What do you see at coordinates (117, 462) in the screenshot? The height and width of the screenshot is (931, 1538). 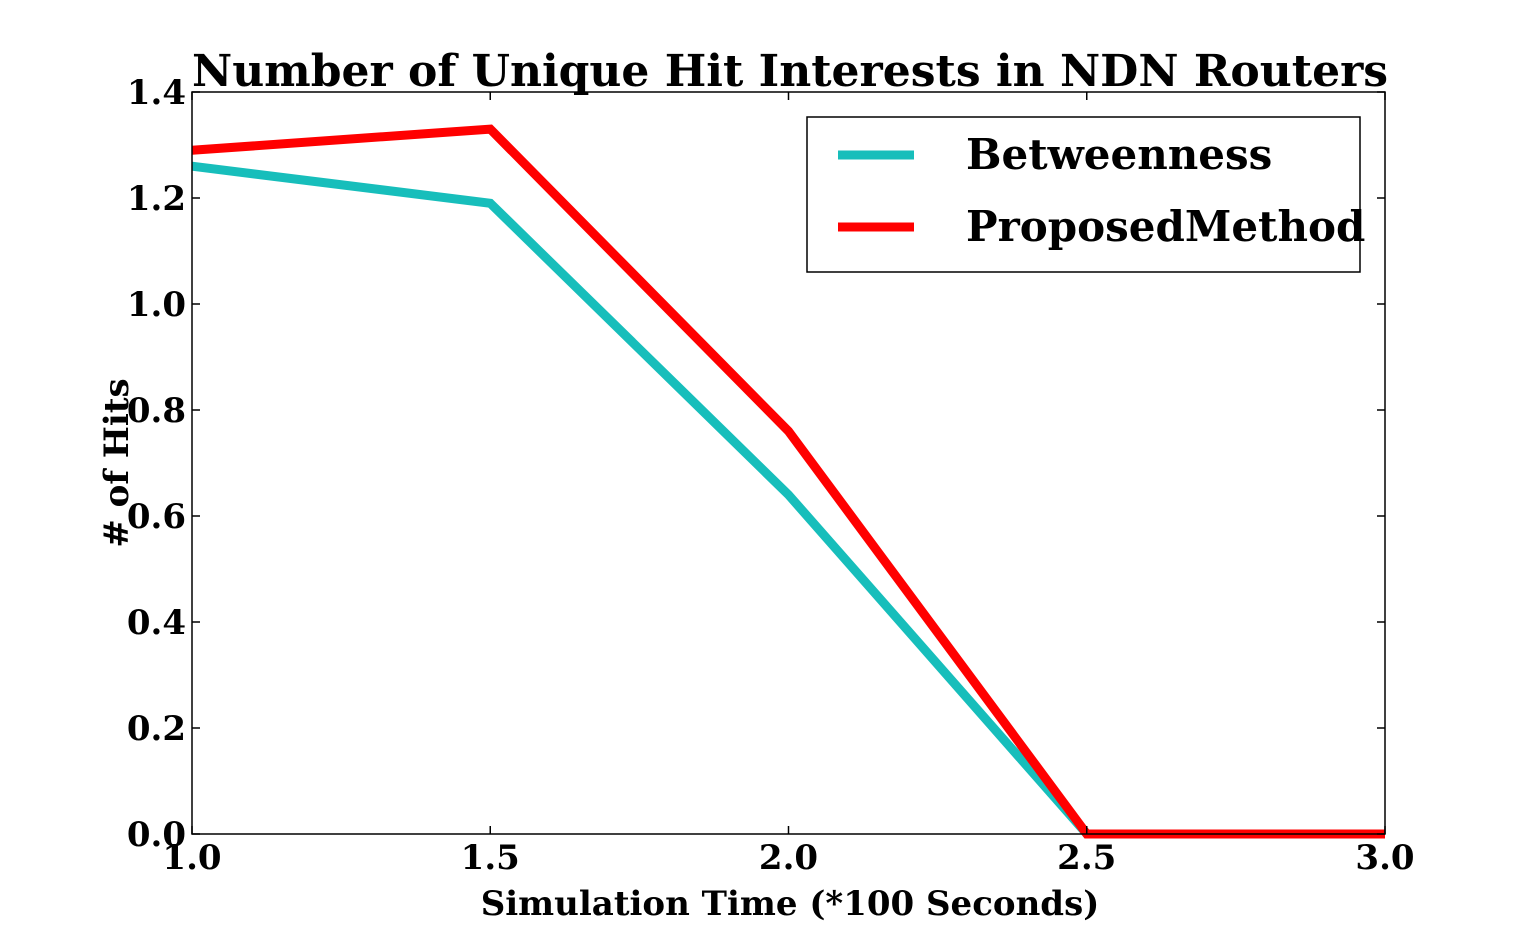 I see `y-axis-label: # of Hits` at bounding box center [117, 462].